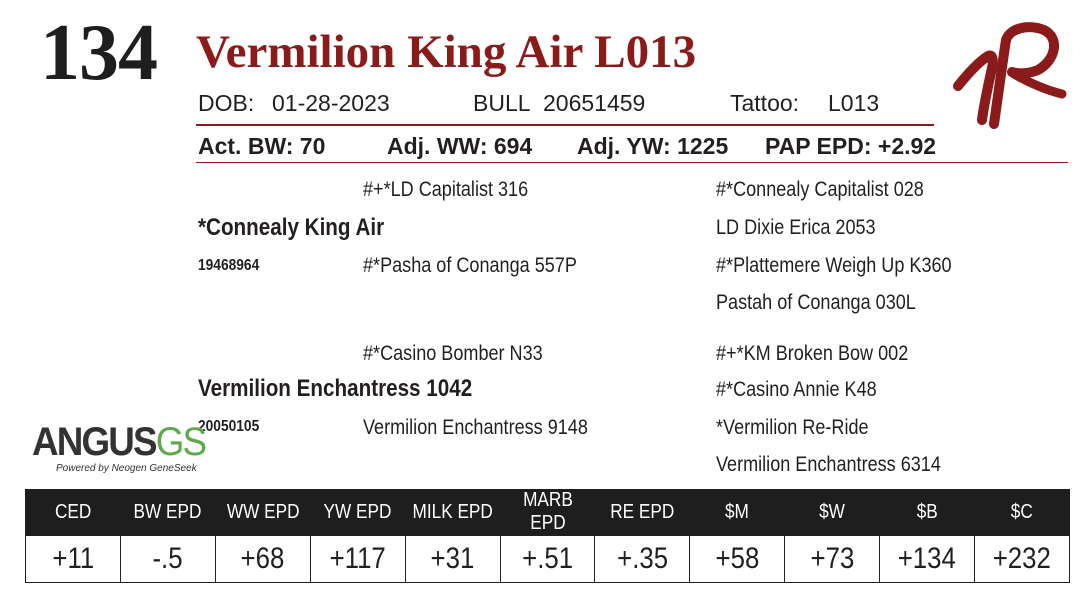 The height and width of the screenshot is (594, 1092). Describe the element at coordinates (565, 125) in the screenshot. I see `info-divider` at that location.